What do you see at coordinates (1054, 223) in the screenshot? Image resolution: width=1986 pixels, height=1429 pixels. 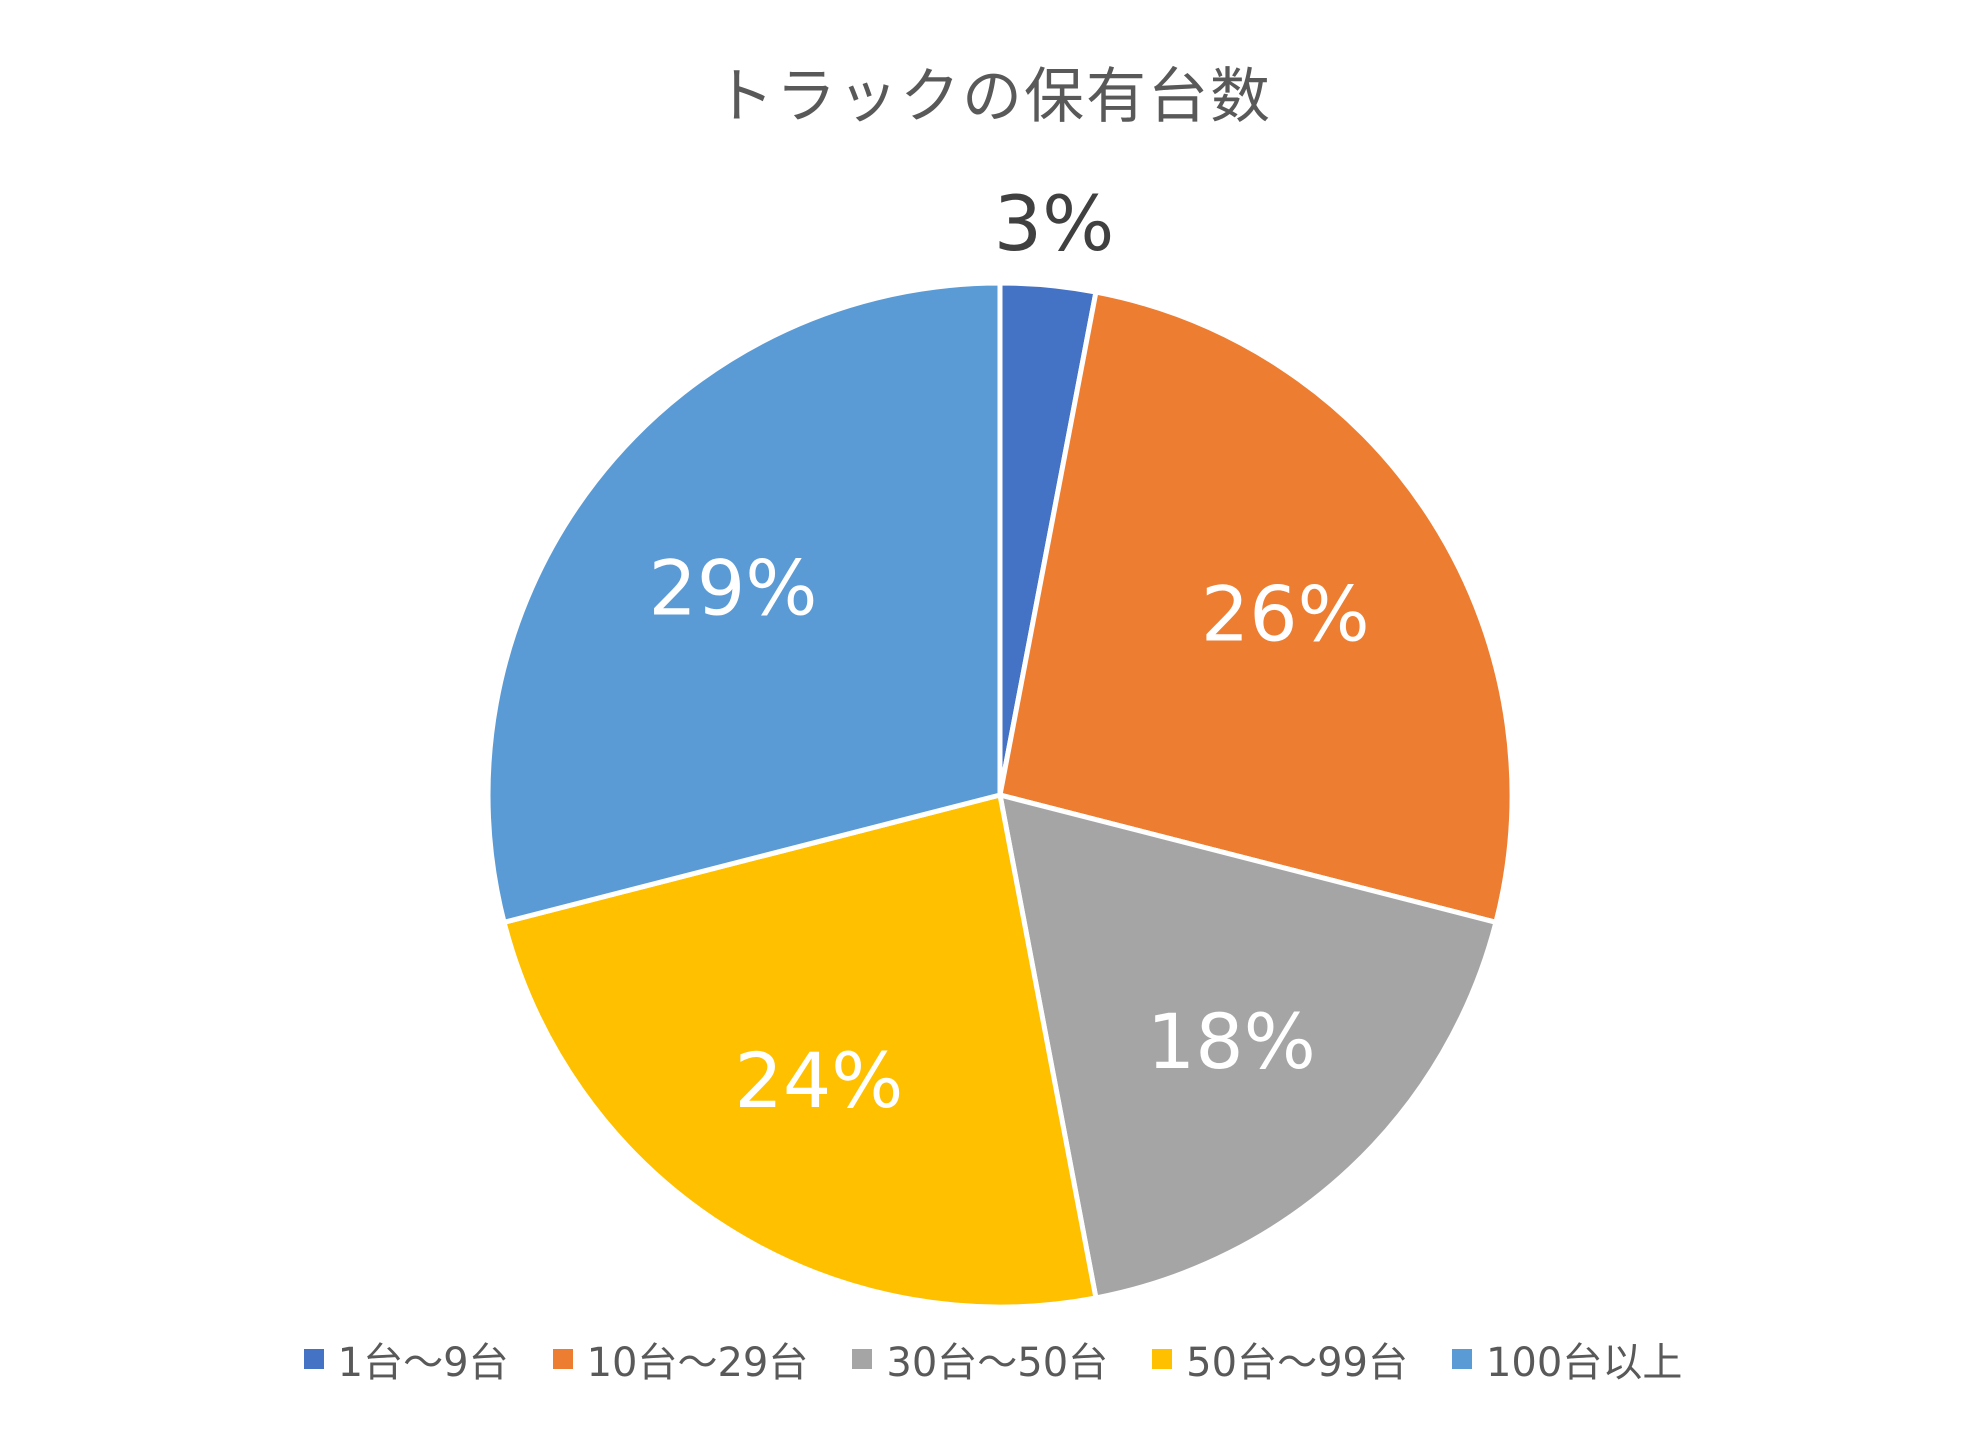 I see `pie-data-label-1: 3%` at bounding box center [1054, 223].